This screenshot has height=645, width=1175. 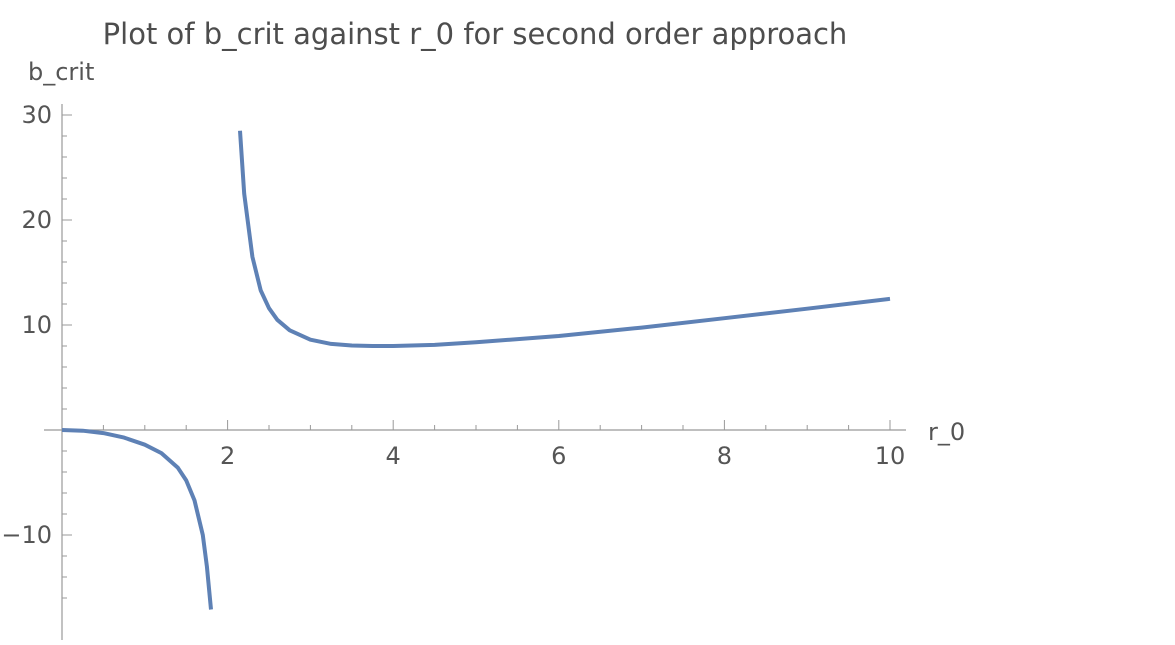 I want to click on x-tick-label: 6, so click(x=558, y=456).